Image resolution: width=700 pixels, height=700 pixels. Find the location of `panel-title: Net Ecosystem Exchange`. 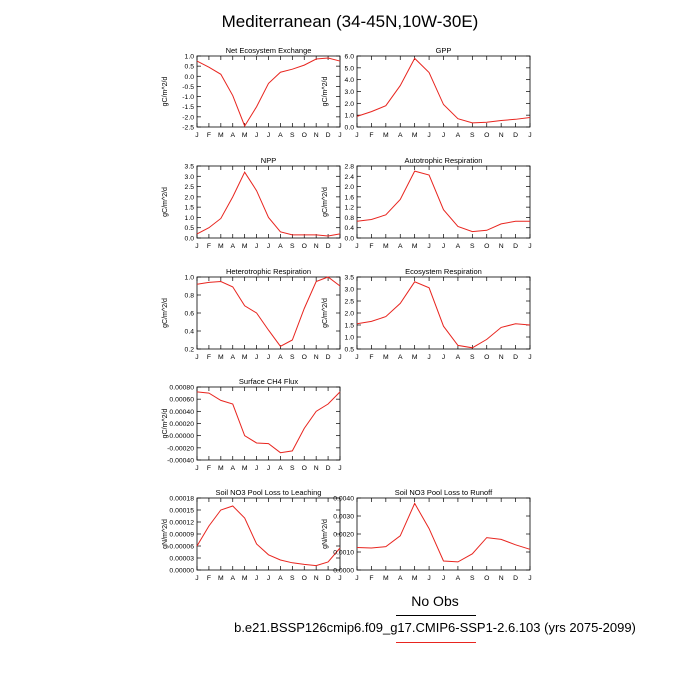

panel-title: Net Ecosystem Exchange is located at coordinates (269, 50).